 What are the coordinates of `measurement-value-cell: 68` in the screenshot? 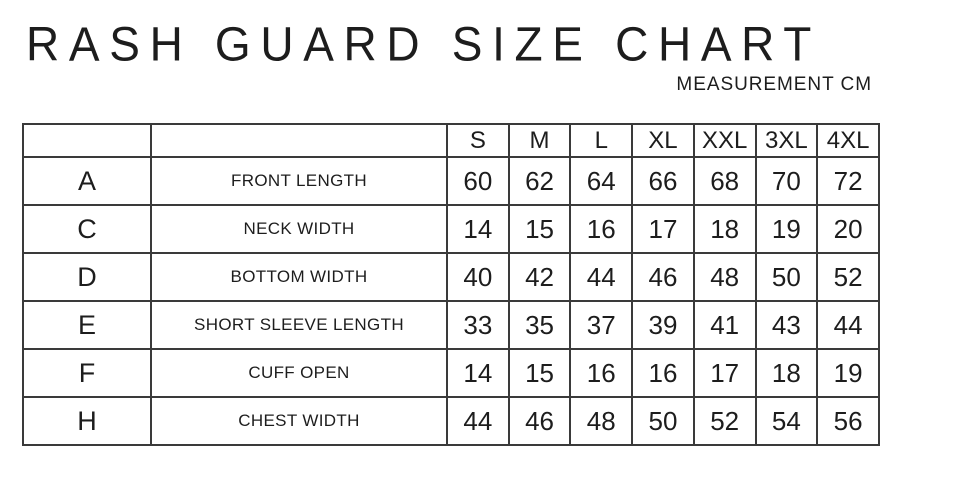 It's located at (724, 181).